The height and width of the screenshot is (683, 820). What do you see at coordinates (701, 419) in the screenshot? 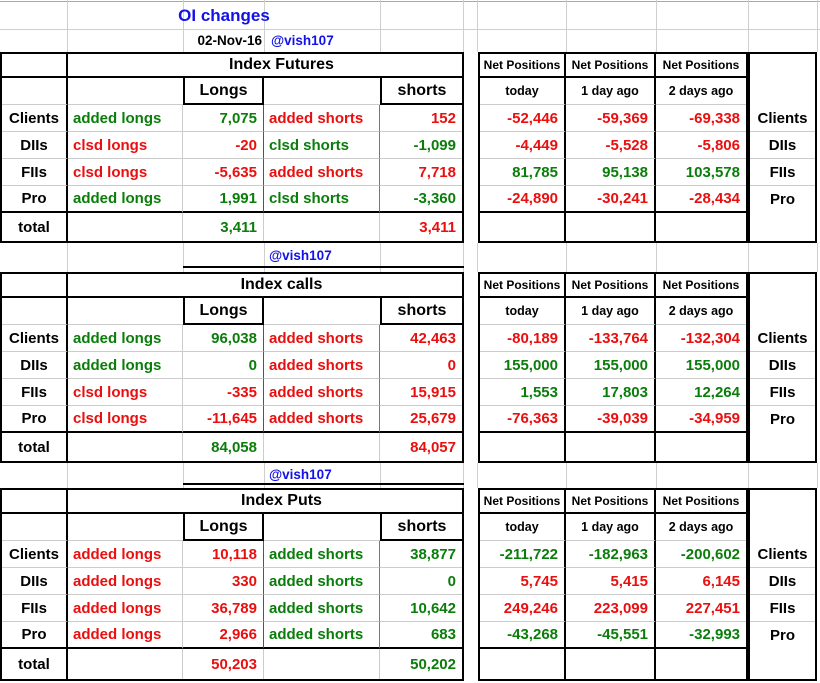
I see `net-value-cell: -34,959` at bounding box center [701, 419].